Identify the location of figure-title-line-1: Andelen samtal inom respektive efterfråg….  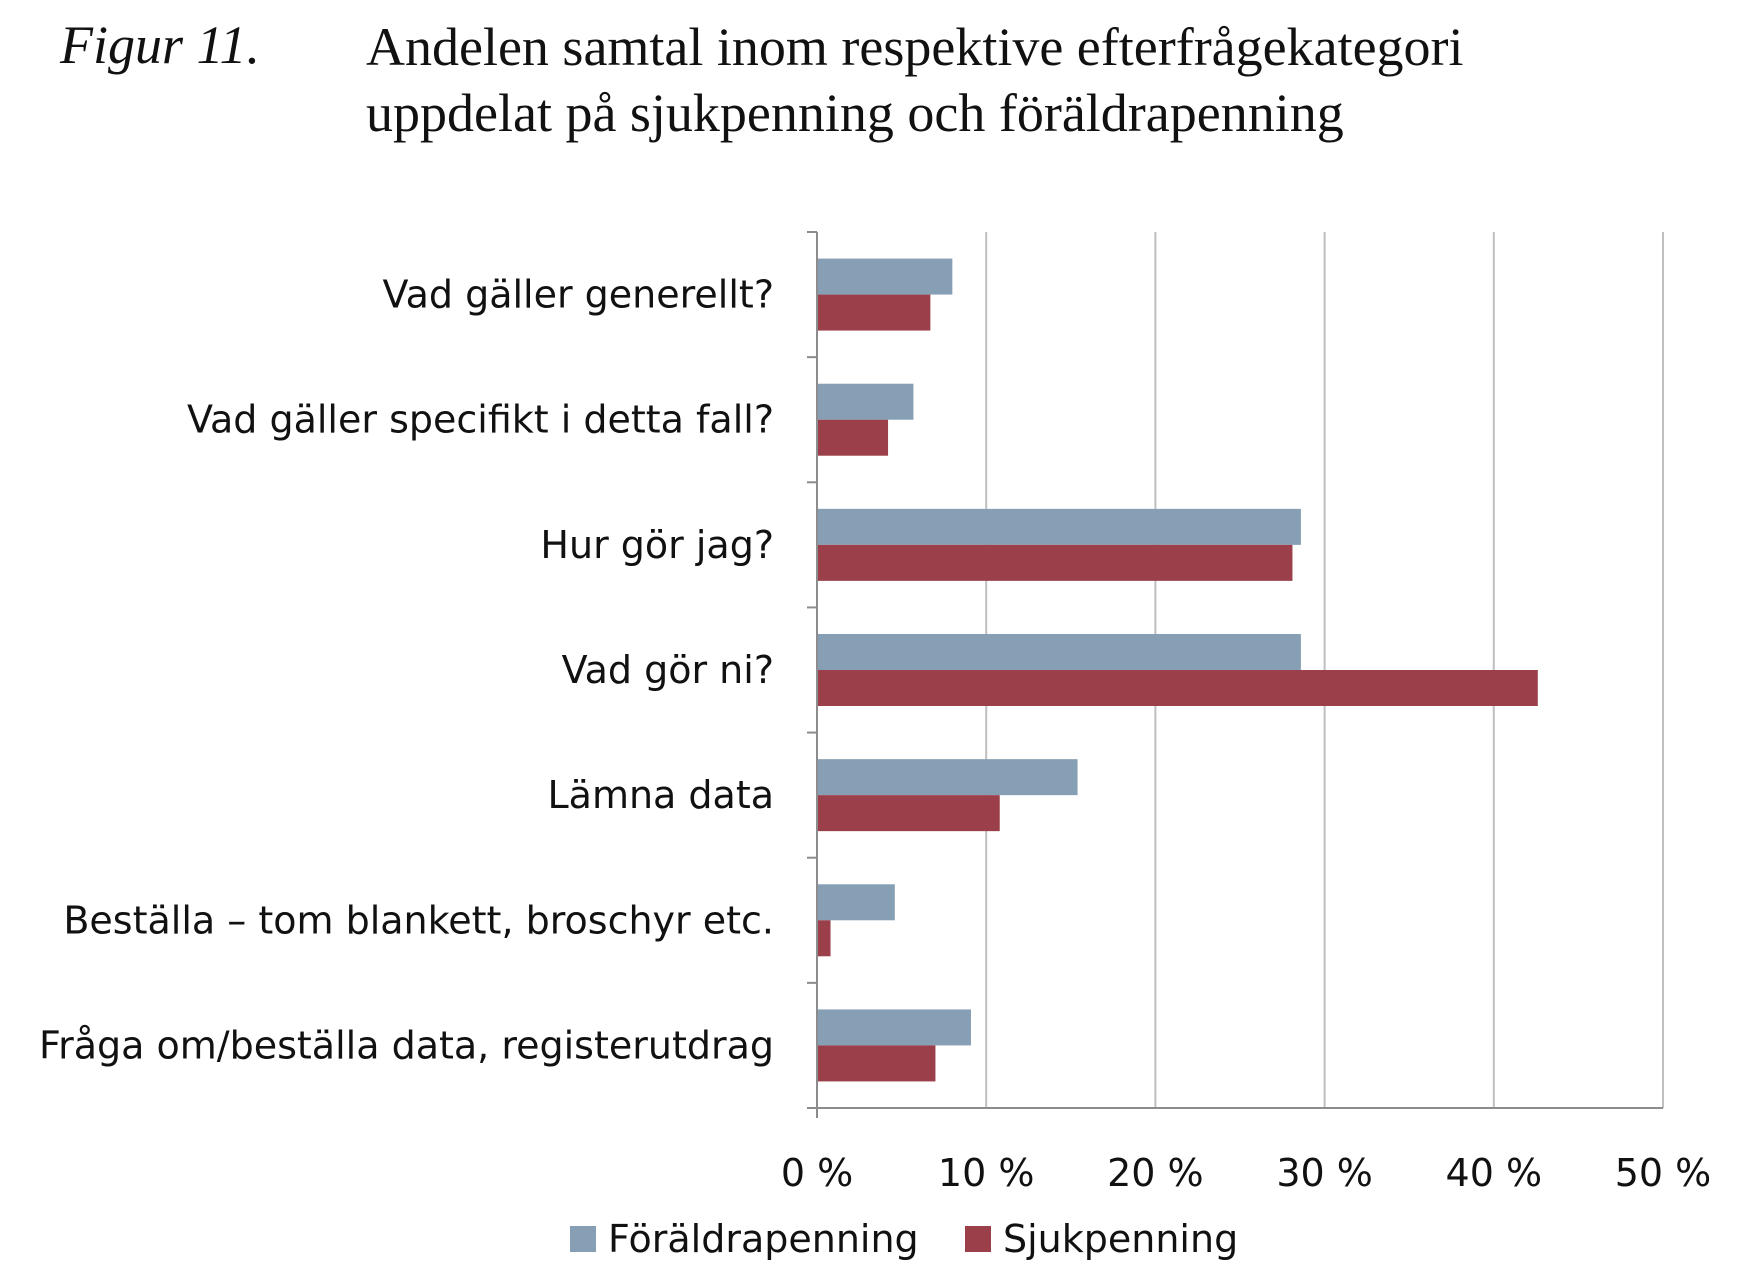
(915, 47).